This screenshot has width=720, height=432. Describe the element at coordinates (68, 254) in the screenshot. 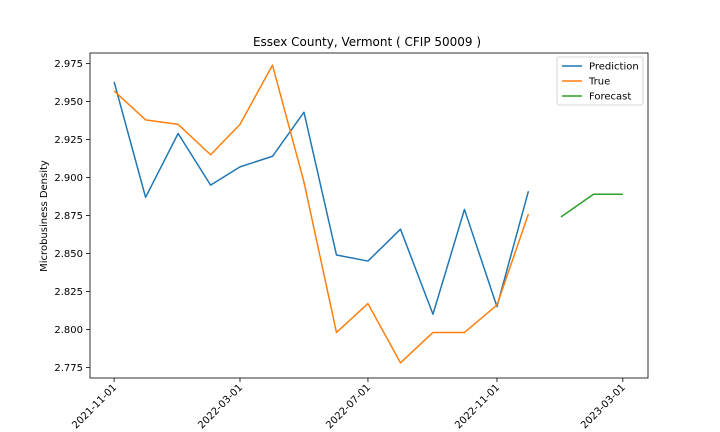

I see `y-tick-label: 2.850` at that location.